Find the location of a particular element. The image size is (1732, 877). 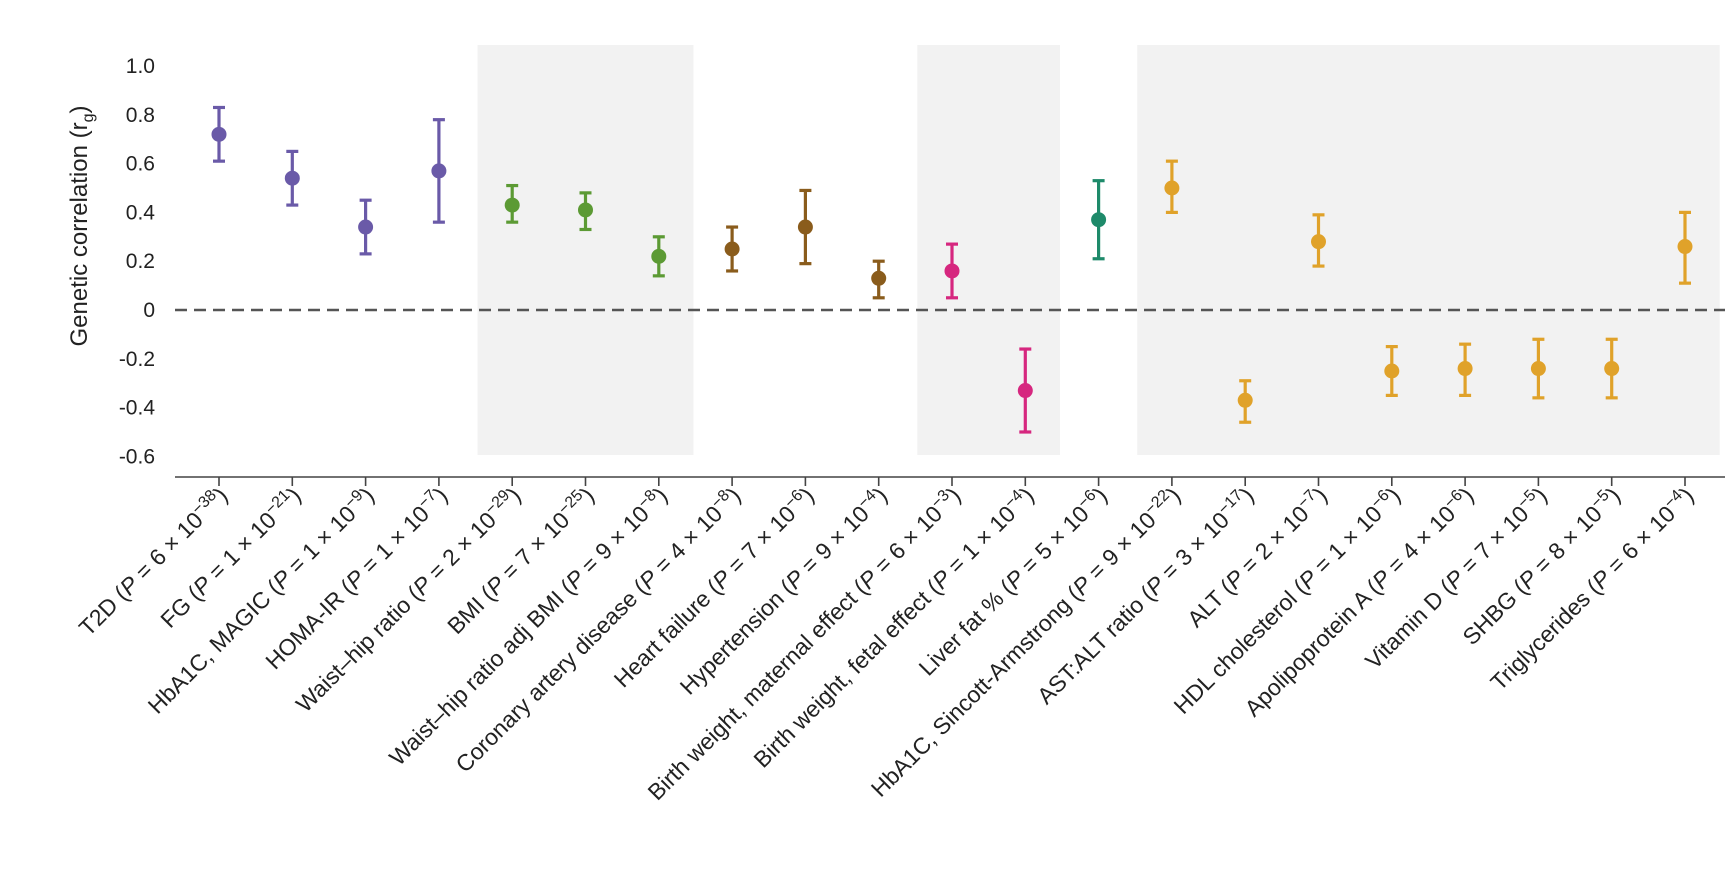

y-tick-label: 0 is located at coordinates (149, 310).